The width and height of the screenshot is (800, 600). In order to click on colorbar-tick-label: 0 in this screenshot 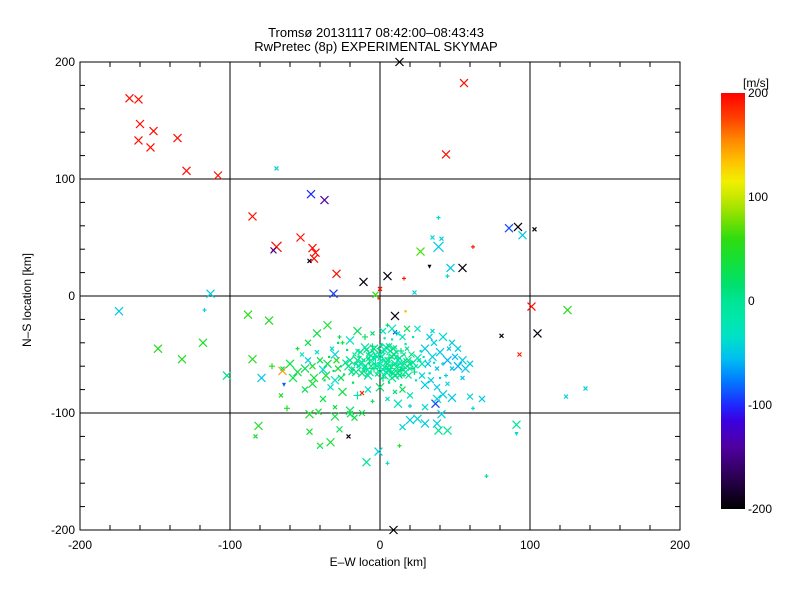, I will do `click(751, 301)`.